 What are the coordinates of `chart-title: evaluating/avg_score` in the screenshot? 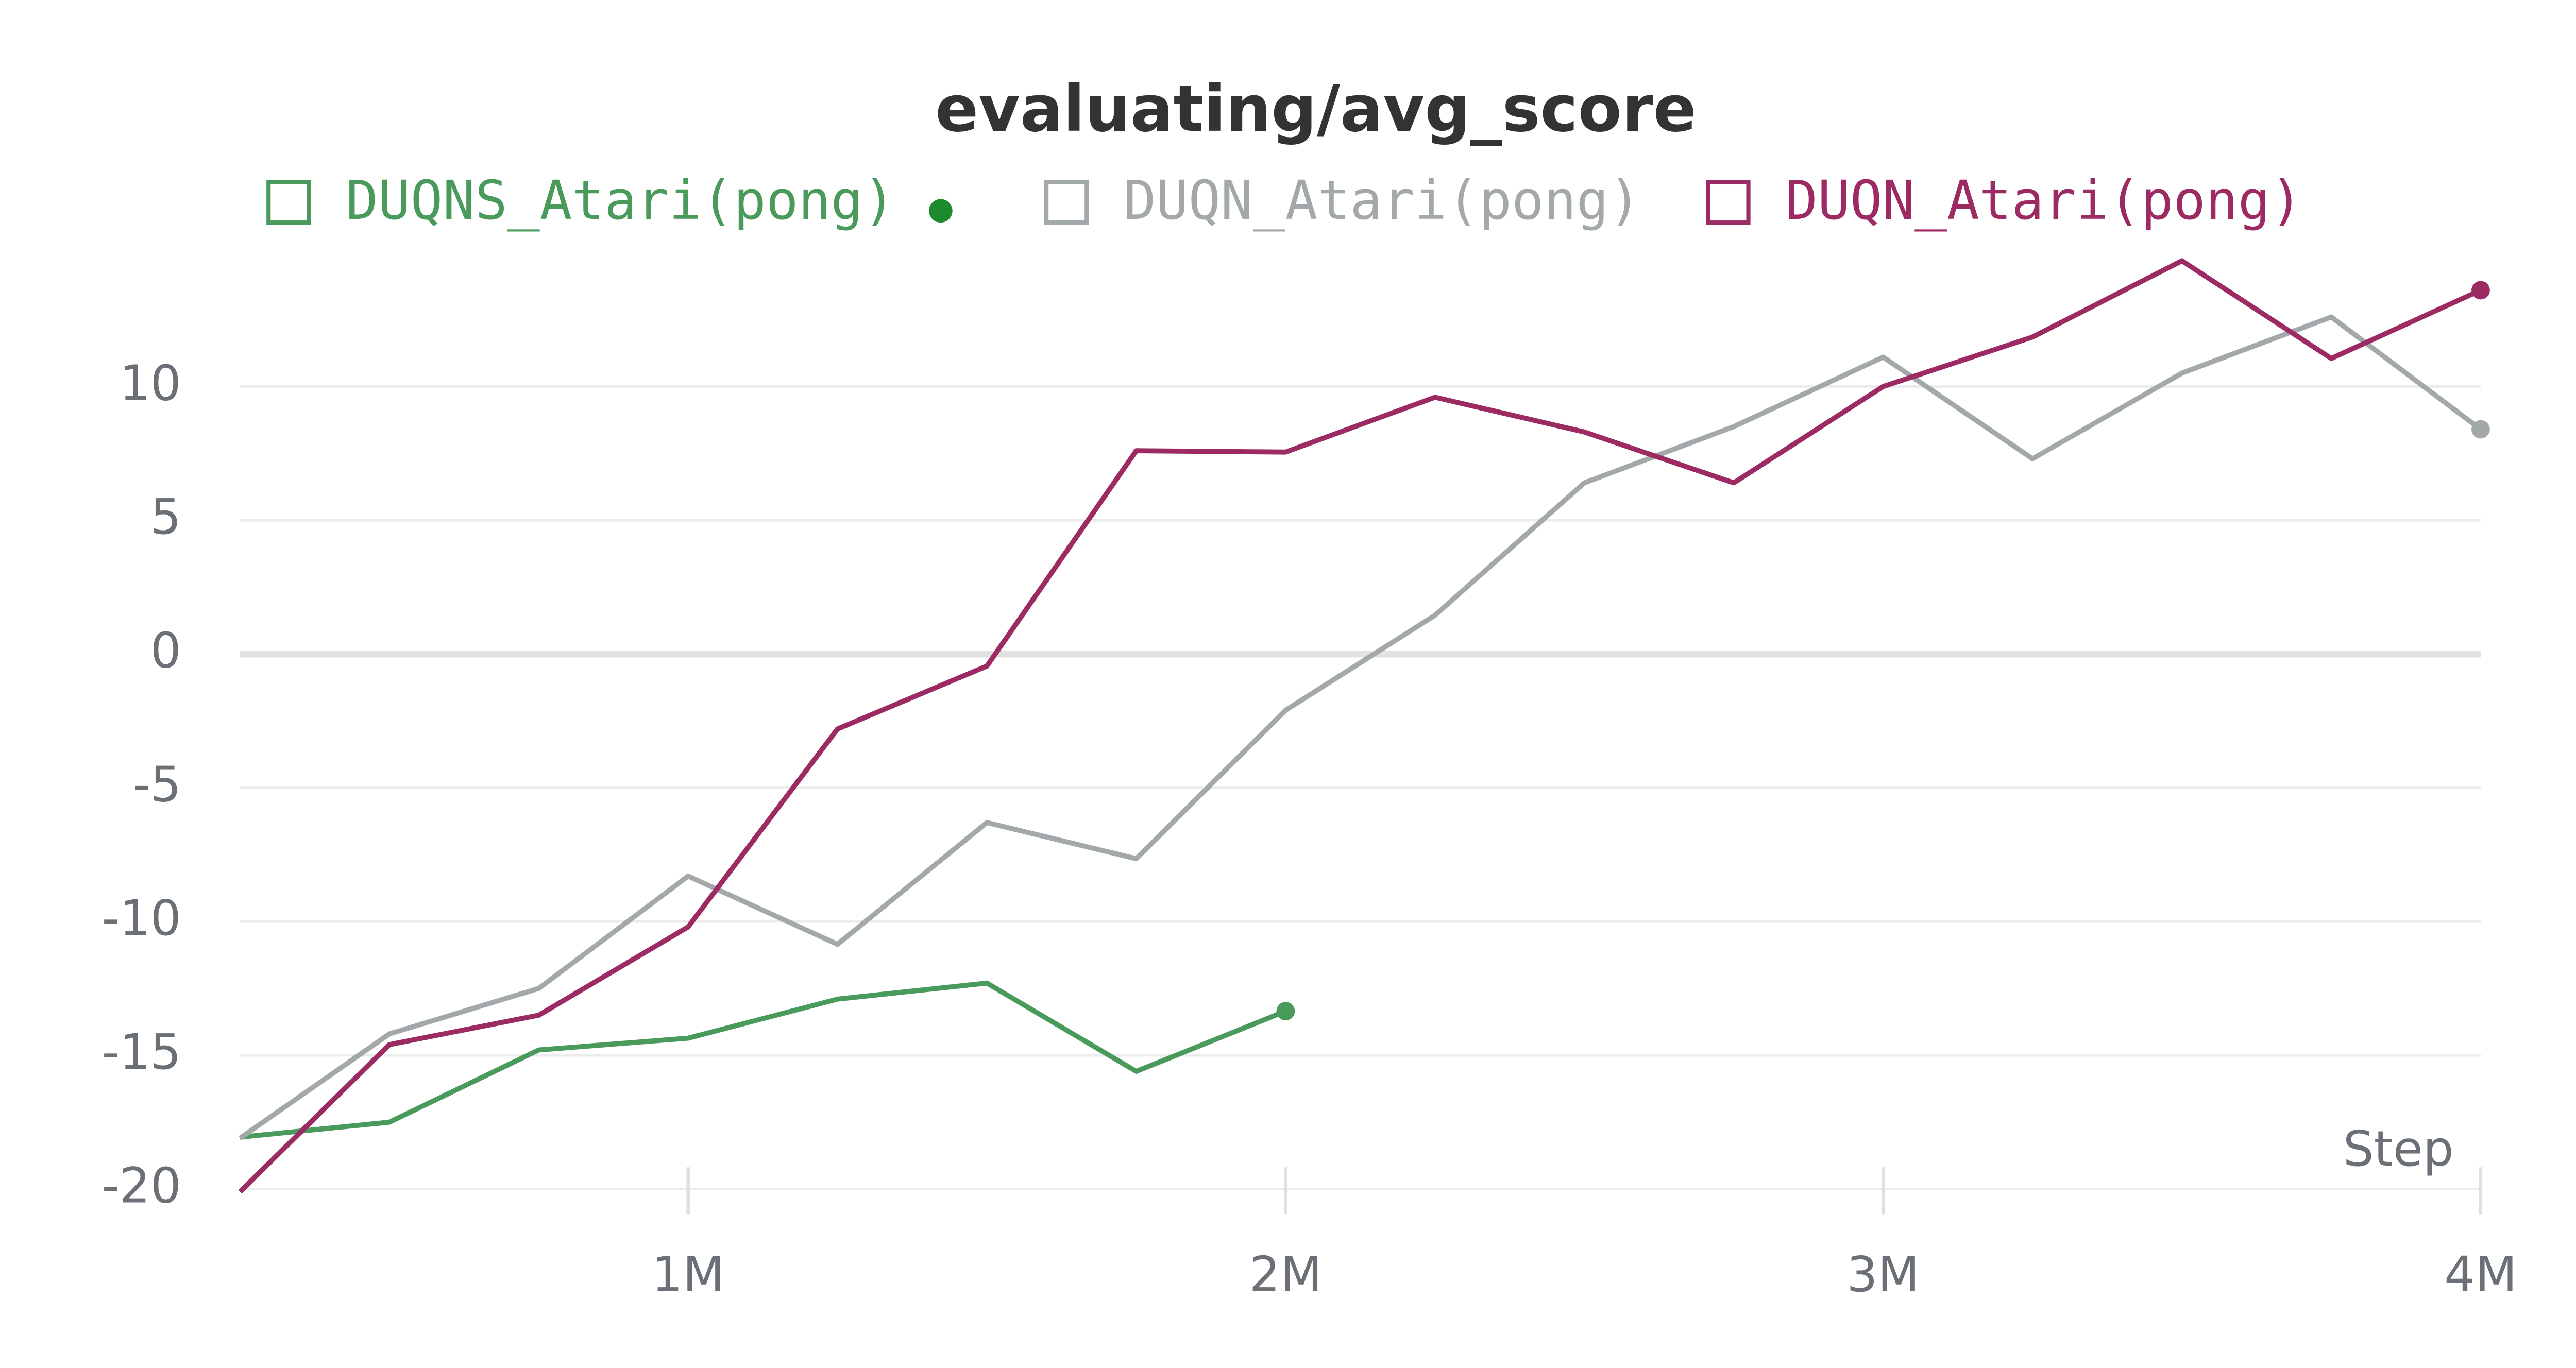 It's located at (1316, 109).